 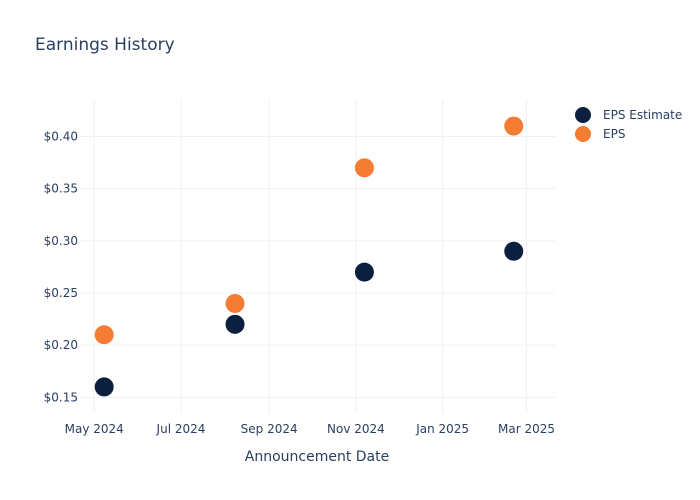 What do you see at coordinates (61, 397) in the screenshot?
I see `y-tick-label: $0.15` at bounding box center [61, 397].